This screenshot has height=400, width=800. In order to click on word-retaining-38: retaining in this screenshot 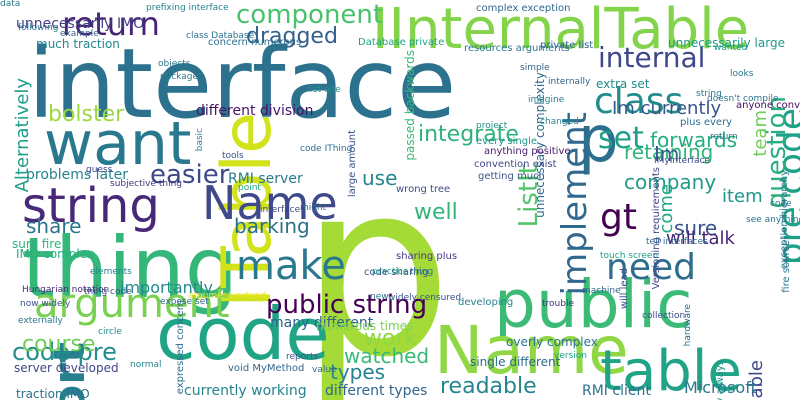, I will do `click(669, 152)`.